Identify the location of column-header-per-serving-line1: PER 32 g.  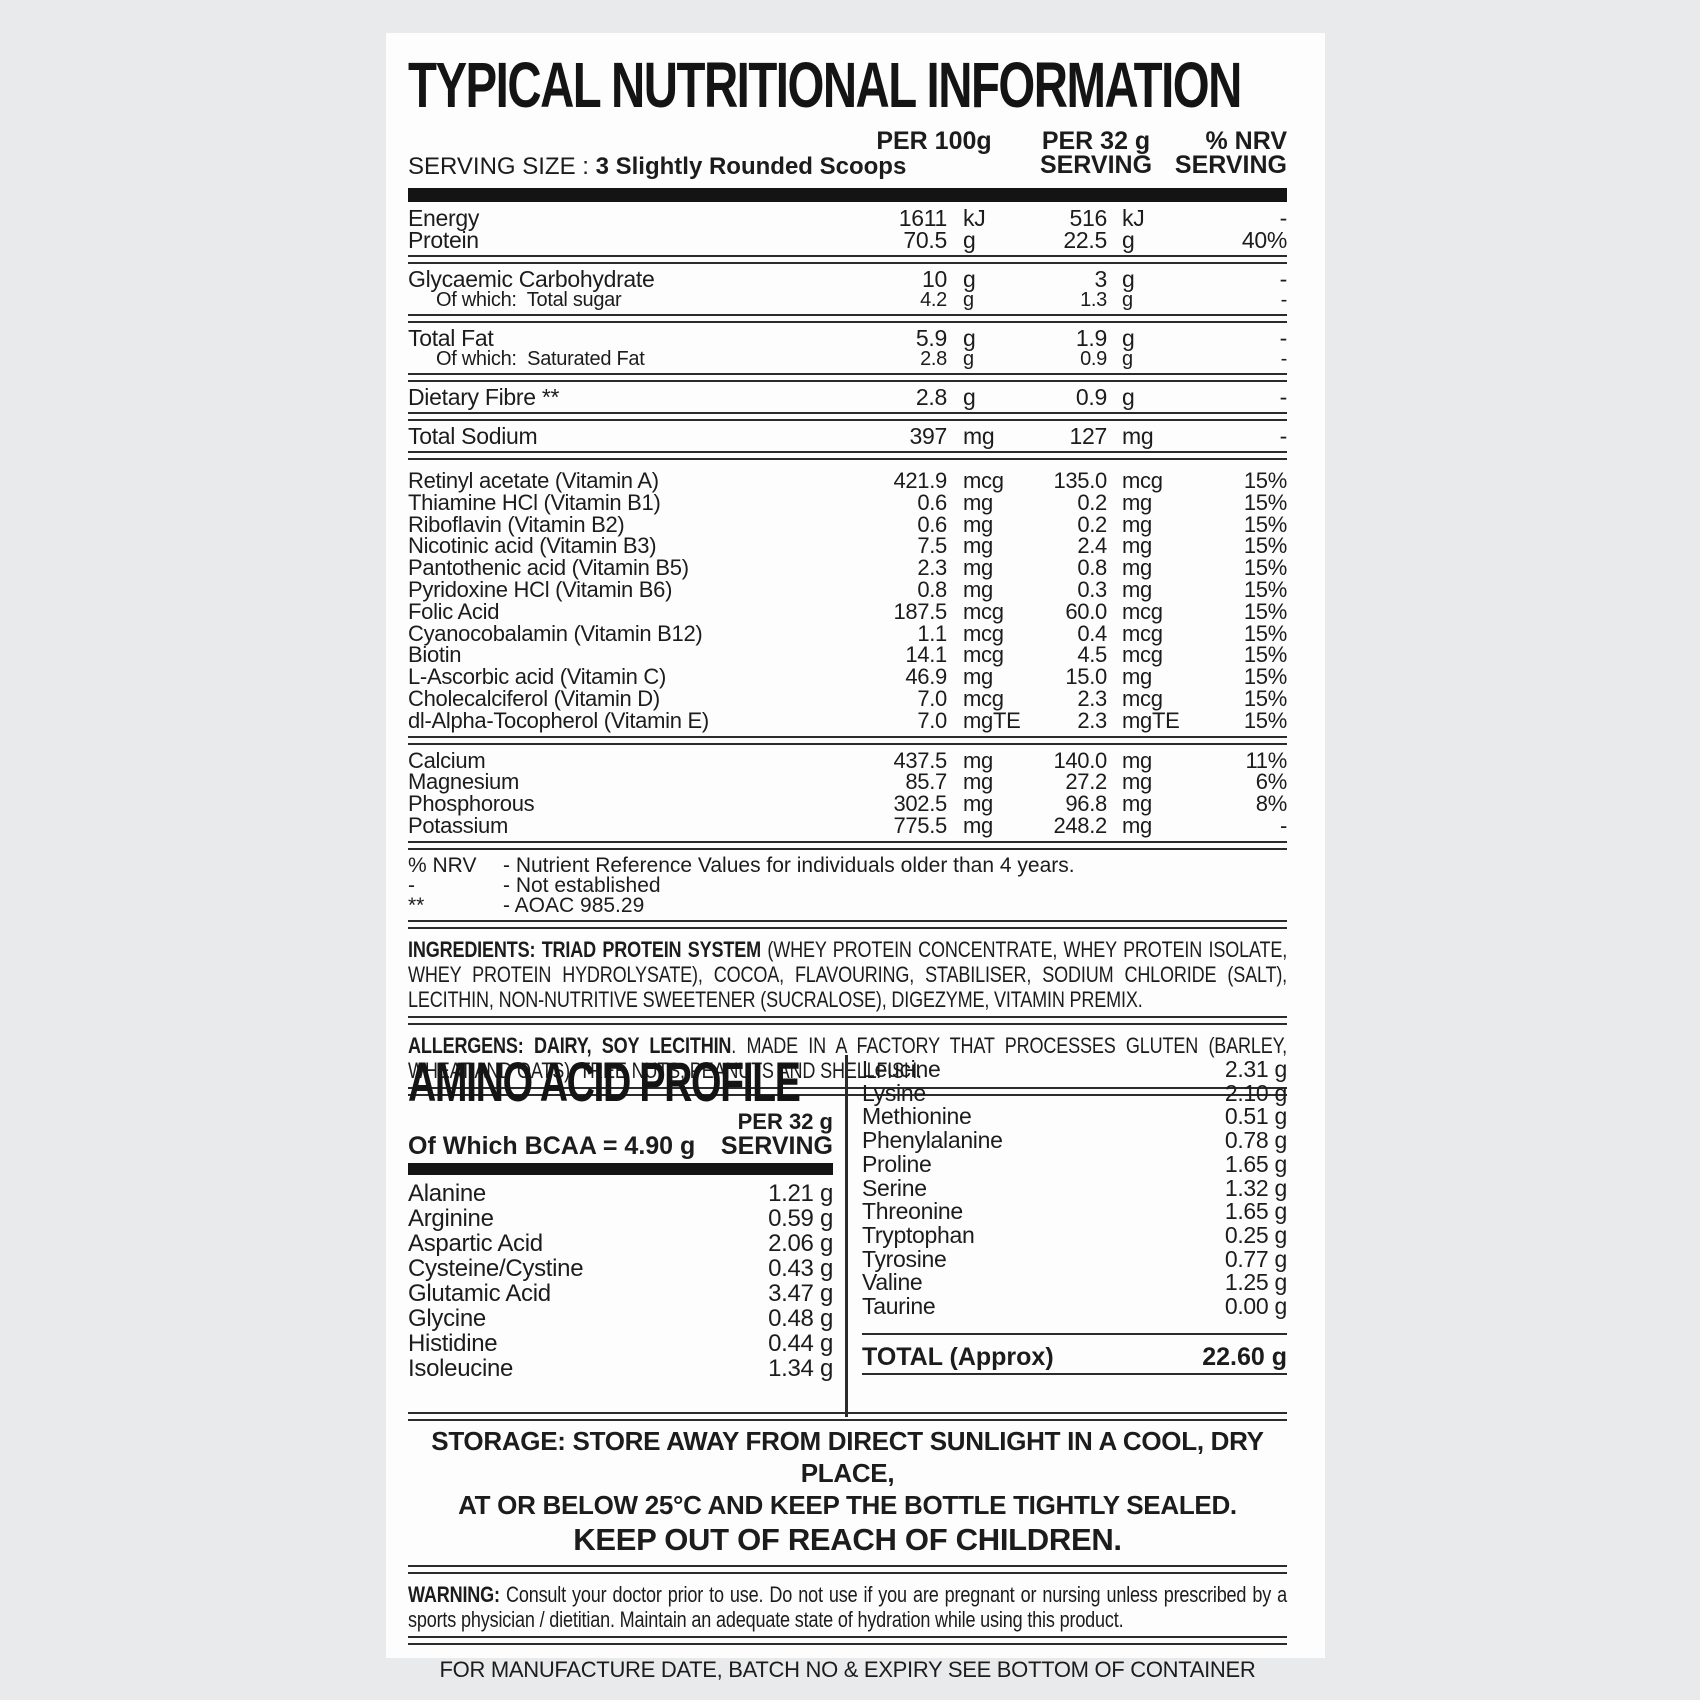
(1096, 141).